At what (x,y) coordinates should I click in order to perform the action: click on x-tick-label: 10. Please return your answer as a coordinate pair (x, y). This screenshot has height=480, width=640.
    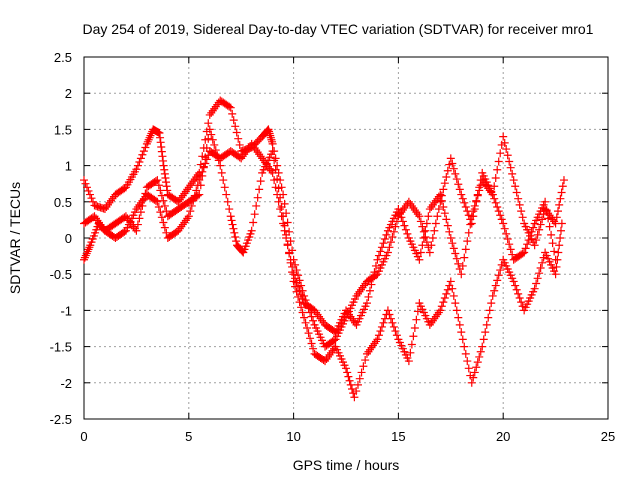
    Looking at the image, I should click on (293, 436).